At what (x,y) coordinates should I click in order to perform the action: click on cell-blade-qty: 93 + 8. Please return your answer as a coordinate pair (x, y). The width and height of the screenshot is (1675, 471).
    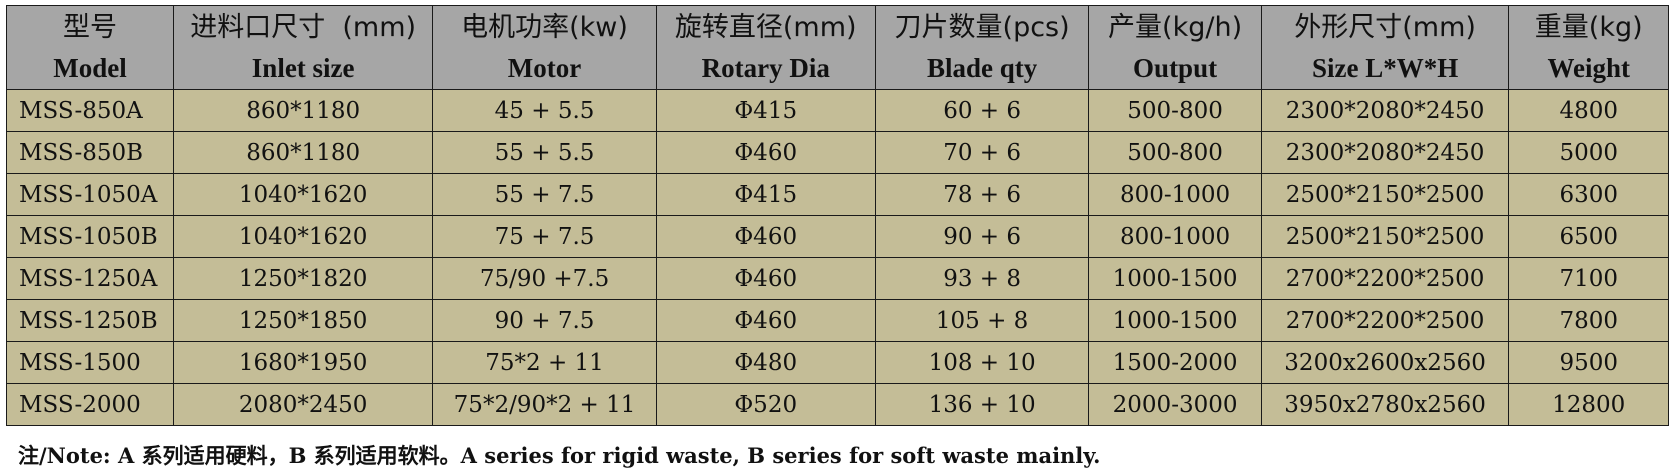
    Looking at the image, I should click on (982, 278).